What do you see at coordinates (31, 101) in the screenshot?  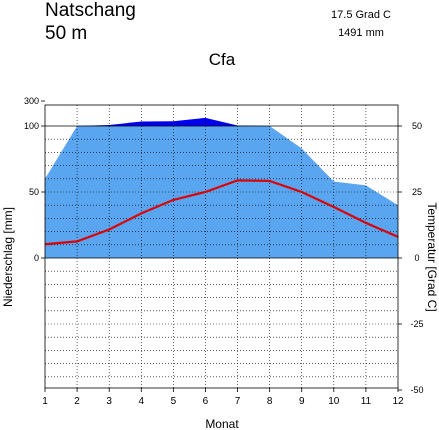 I see `y-left-tick-label: 300` at bounding box center [31, 101].